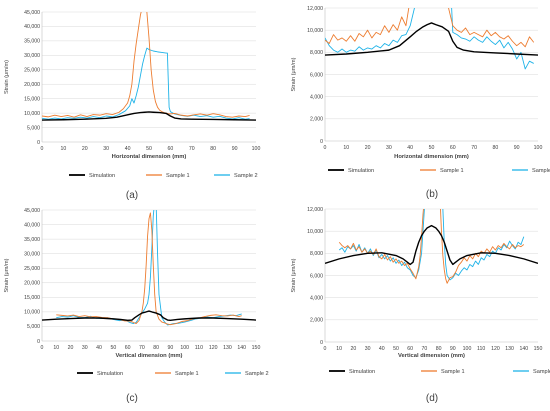 The image size is (550, 411). Describe the element at coordinates (132, 195) in the screenshot. I see `panel-label: (a)` at that location.